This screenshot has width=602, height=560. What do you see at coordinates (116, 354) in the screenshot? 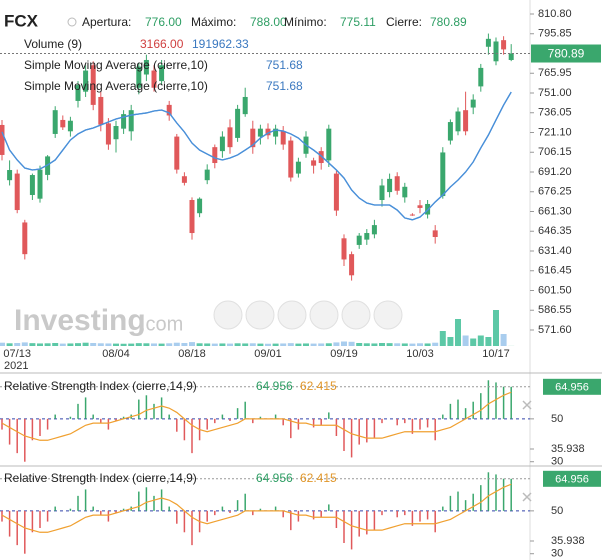
I see `x-tick-label: 08/04` at bounding box center [116, 354].